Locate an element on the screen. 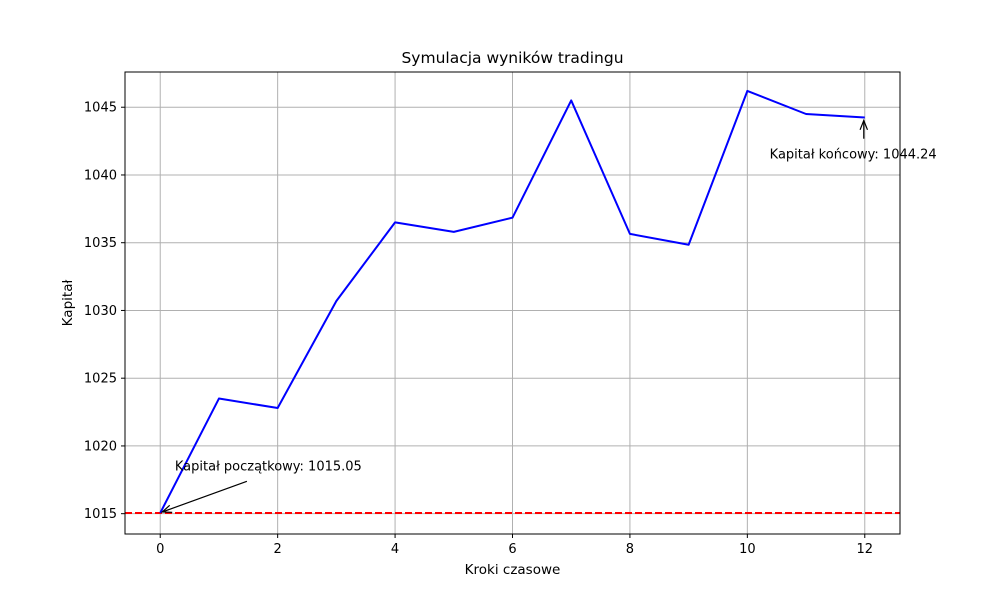  x-tick-label: 0 is located at coordinates (160, 549).